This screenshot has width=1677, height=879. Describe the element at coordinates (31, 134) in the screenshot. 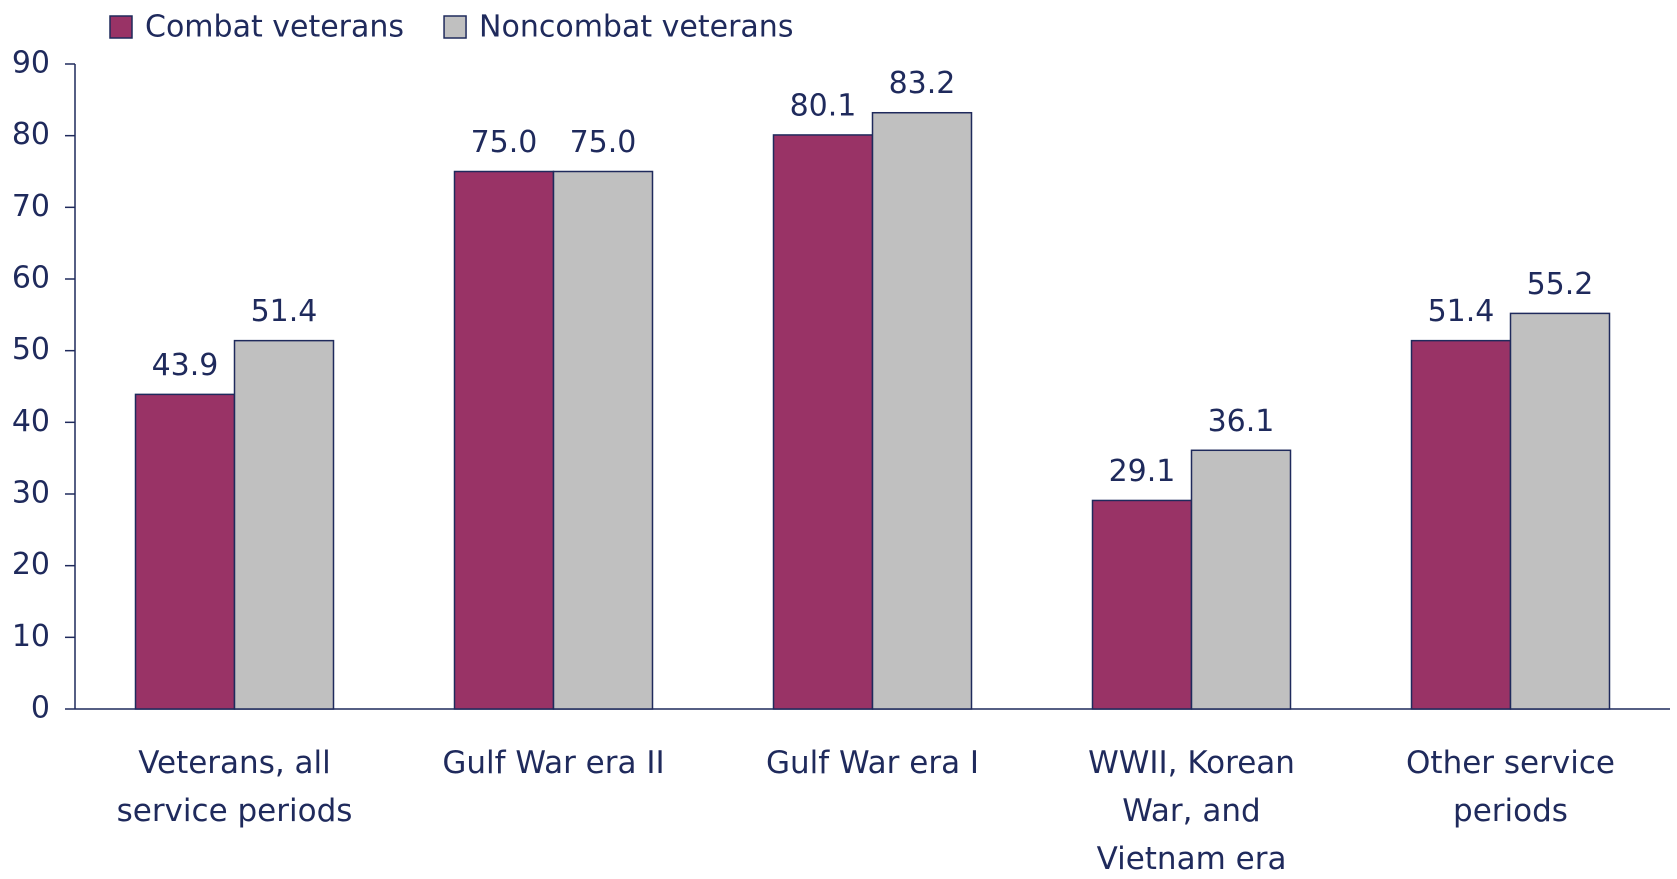

I see `y-tick-label: 80` at that location.